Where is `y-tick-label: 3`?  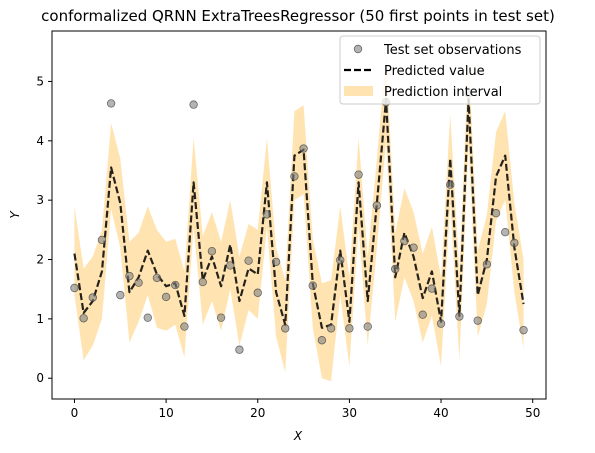 y-tick-label: 3 is located at coordinates (40, 200).